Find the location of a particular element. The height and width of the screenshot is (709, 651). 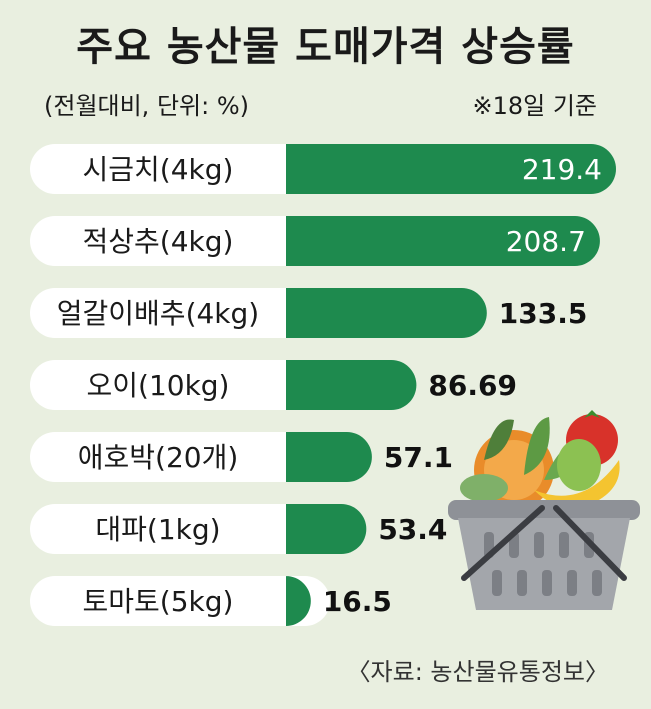

category-label: 얼갈이배추(4kg) is located at coordinates (158, 313).